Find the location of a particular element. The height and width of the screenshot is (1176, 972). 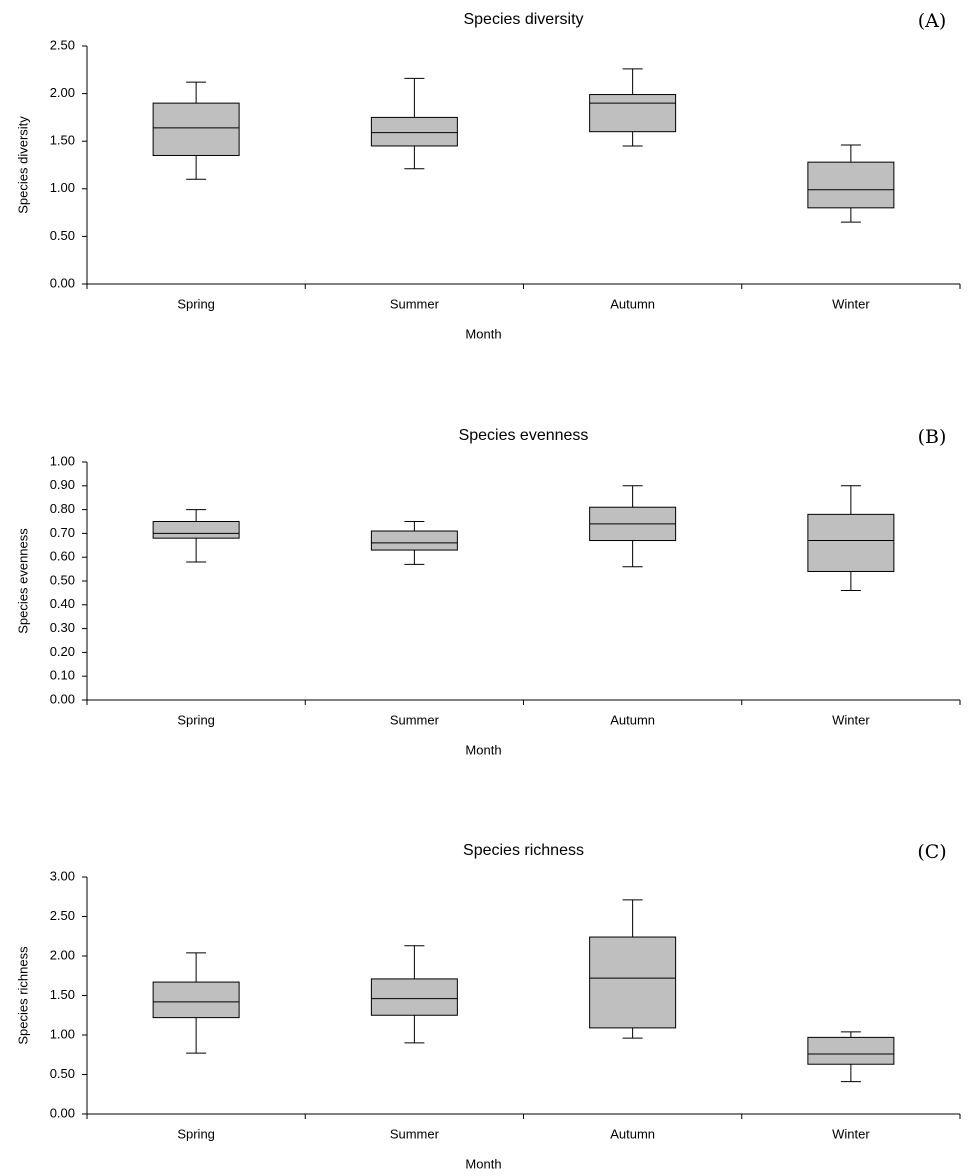

y-axis-label: Species evenness is located at coordinates (22, 581).